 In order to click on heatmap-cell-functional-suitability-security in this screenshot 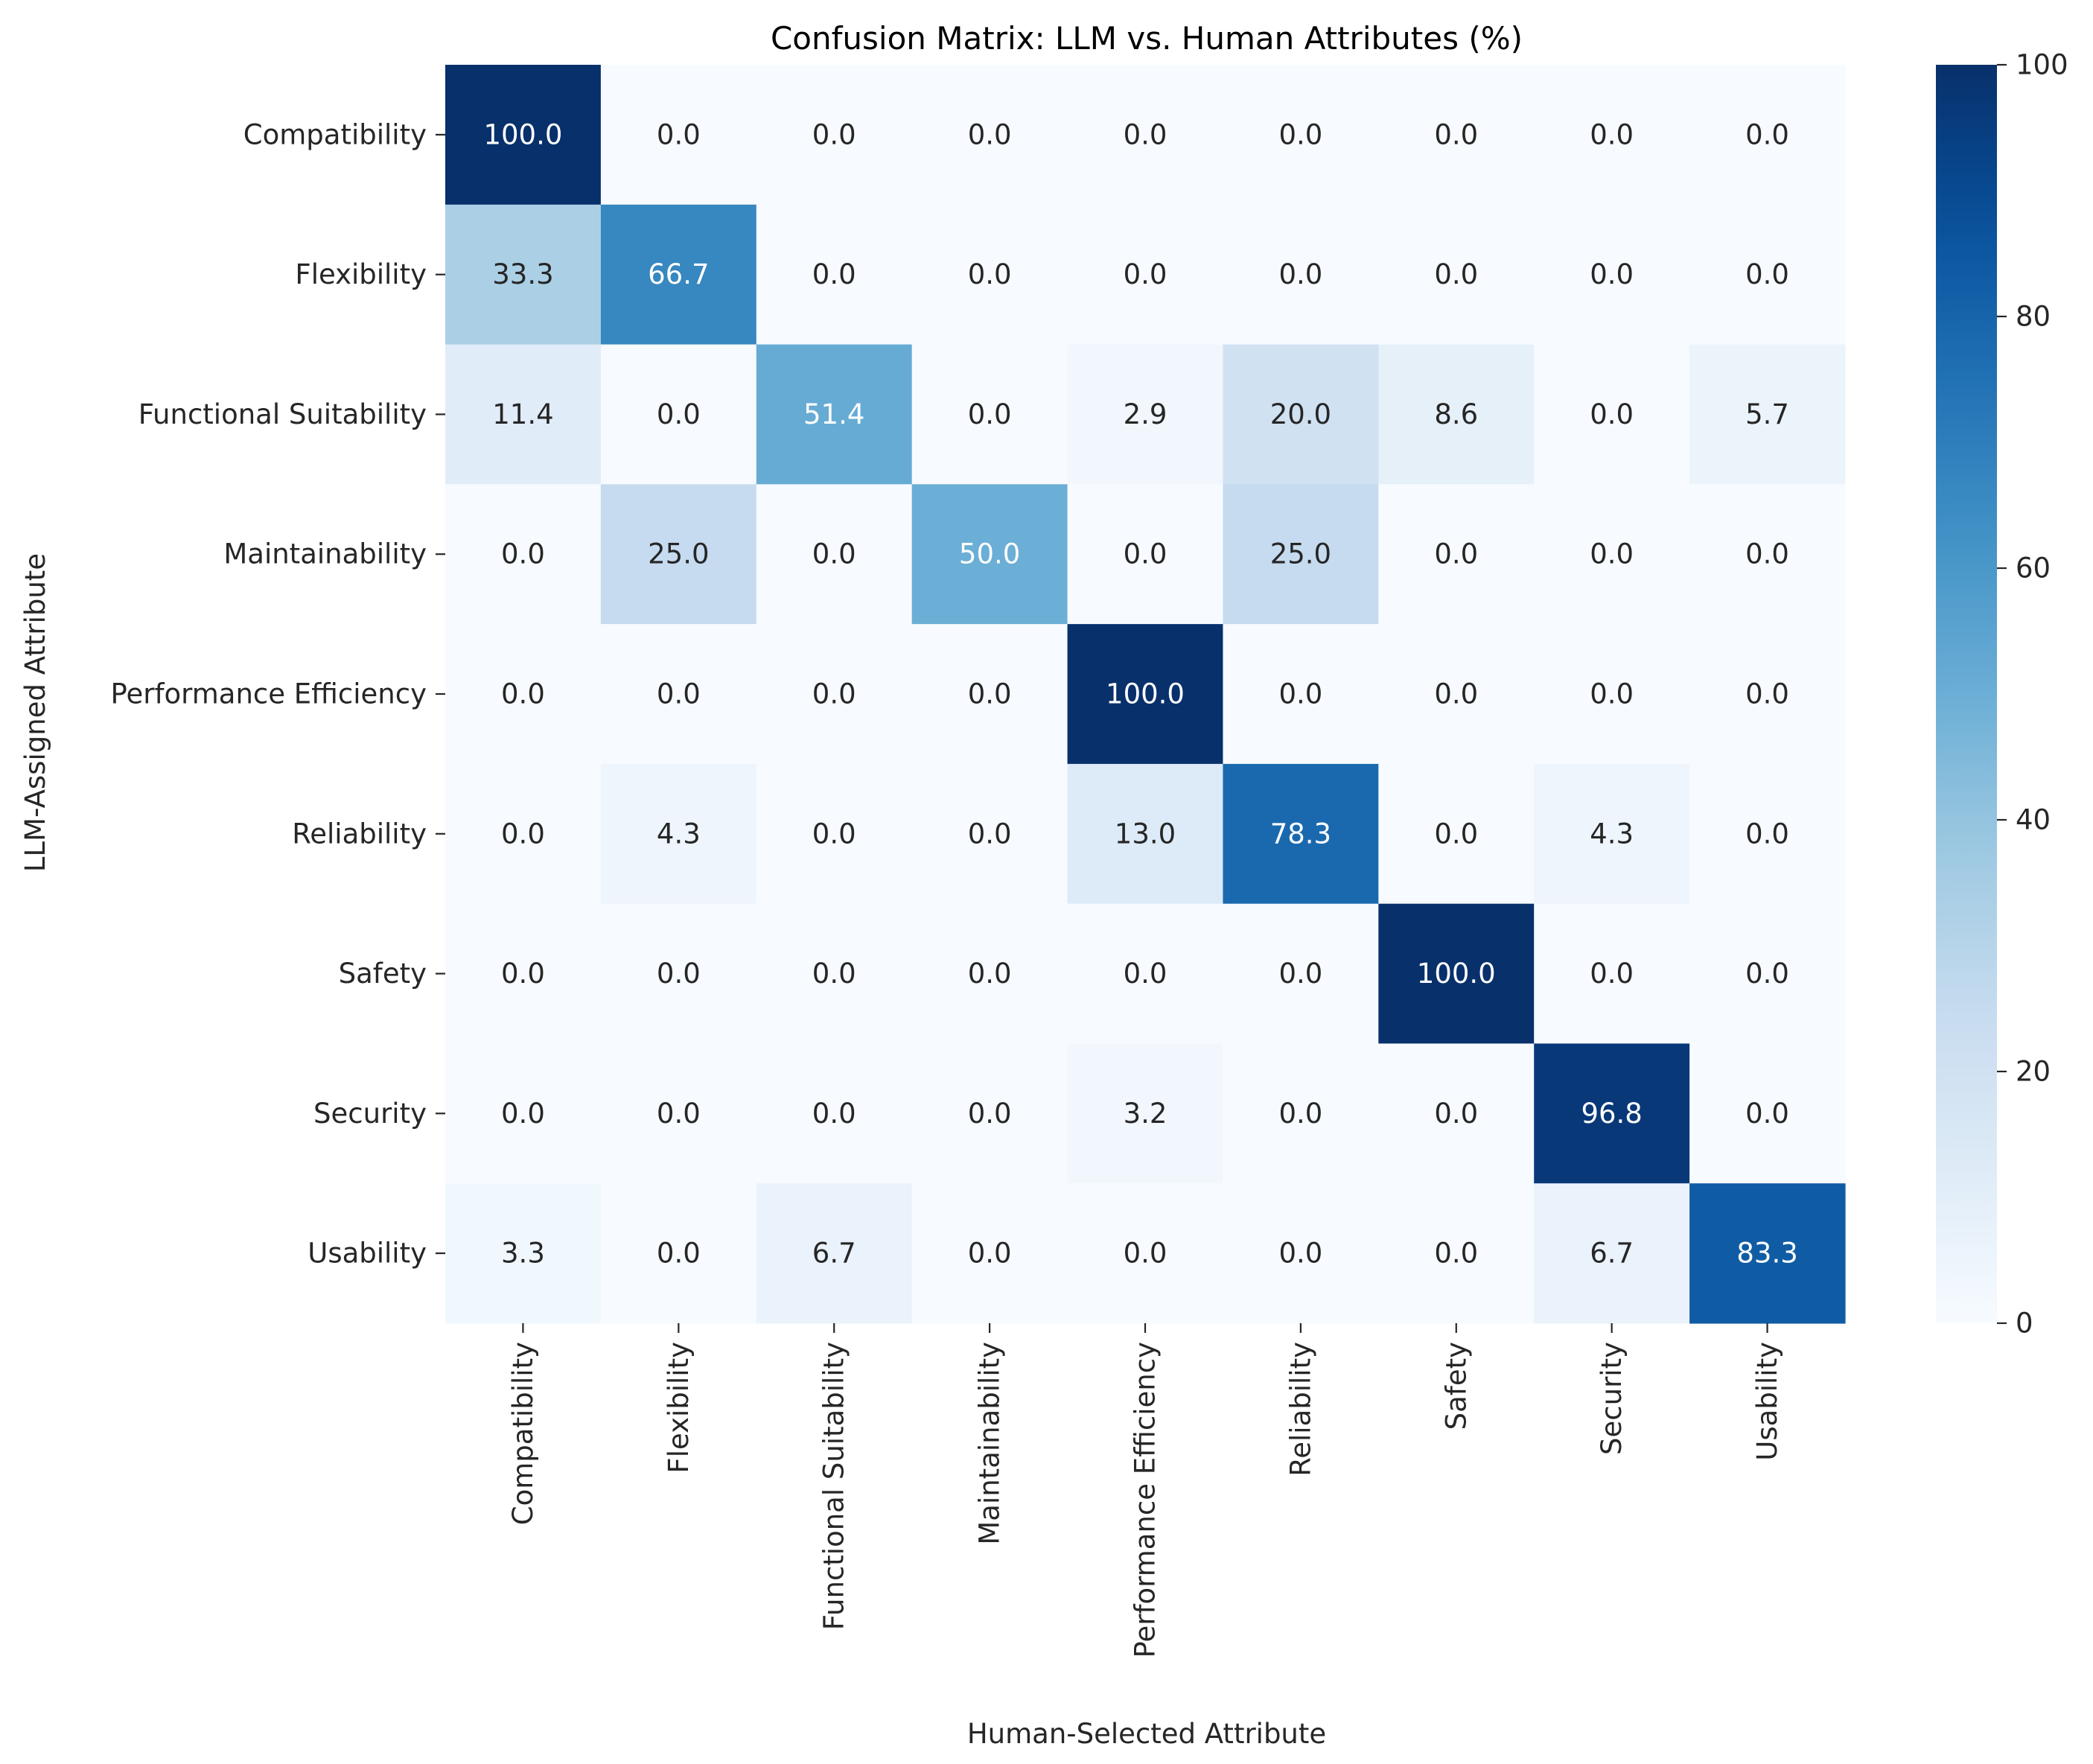, I will do `click(1612, 414)`.